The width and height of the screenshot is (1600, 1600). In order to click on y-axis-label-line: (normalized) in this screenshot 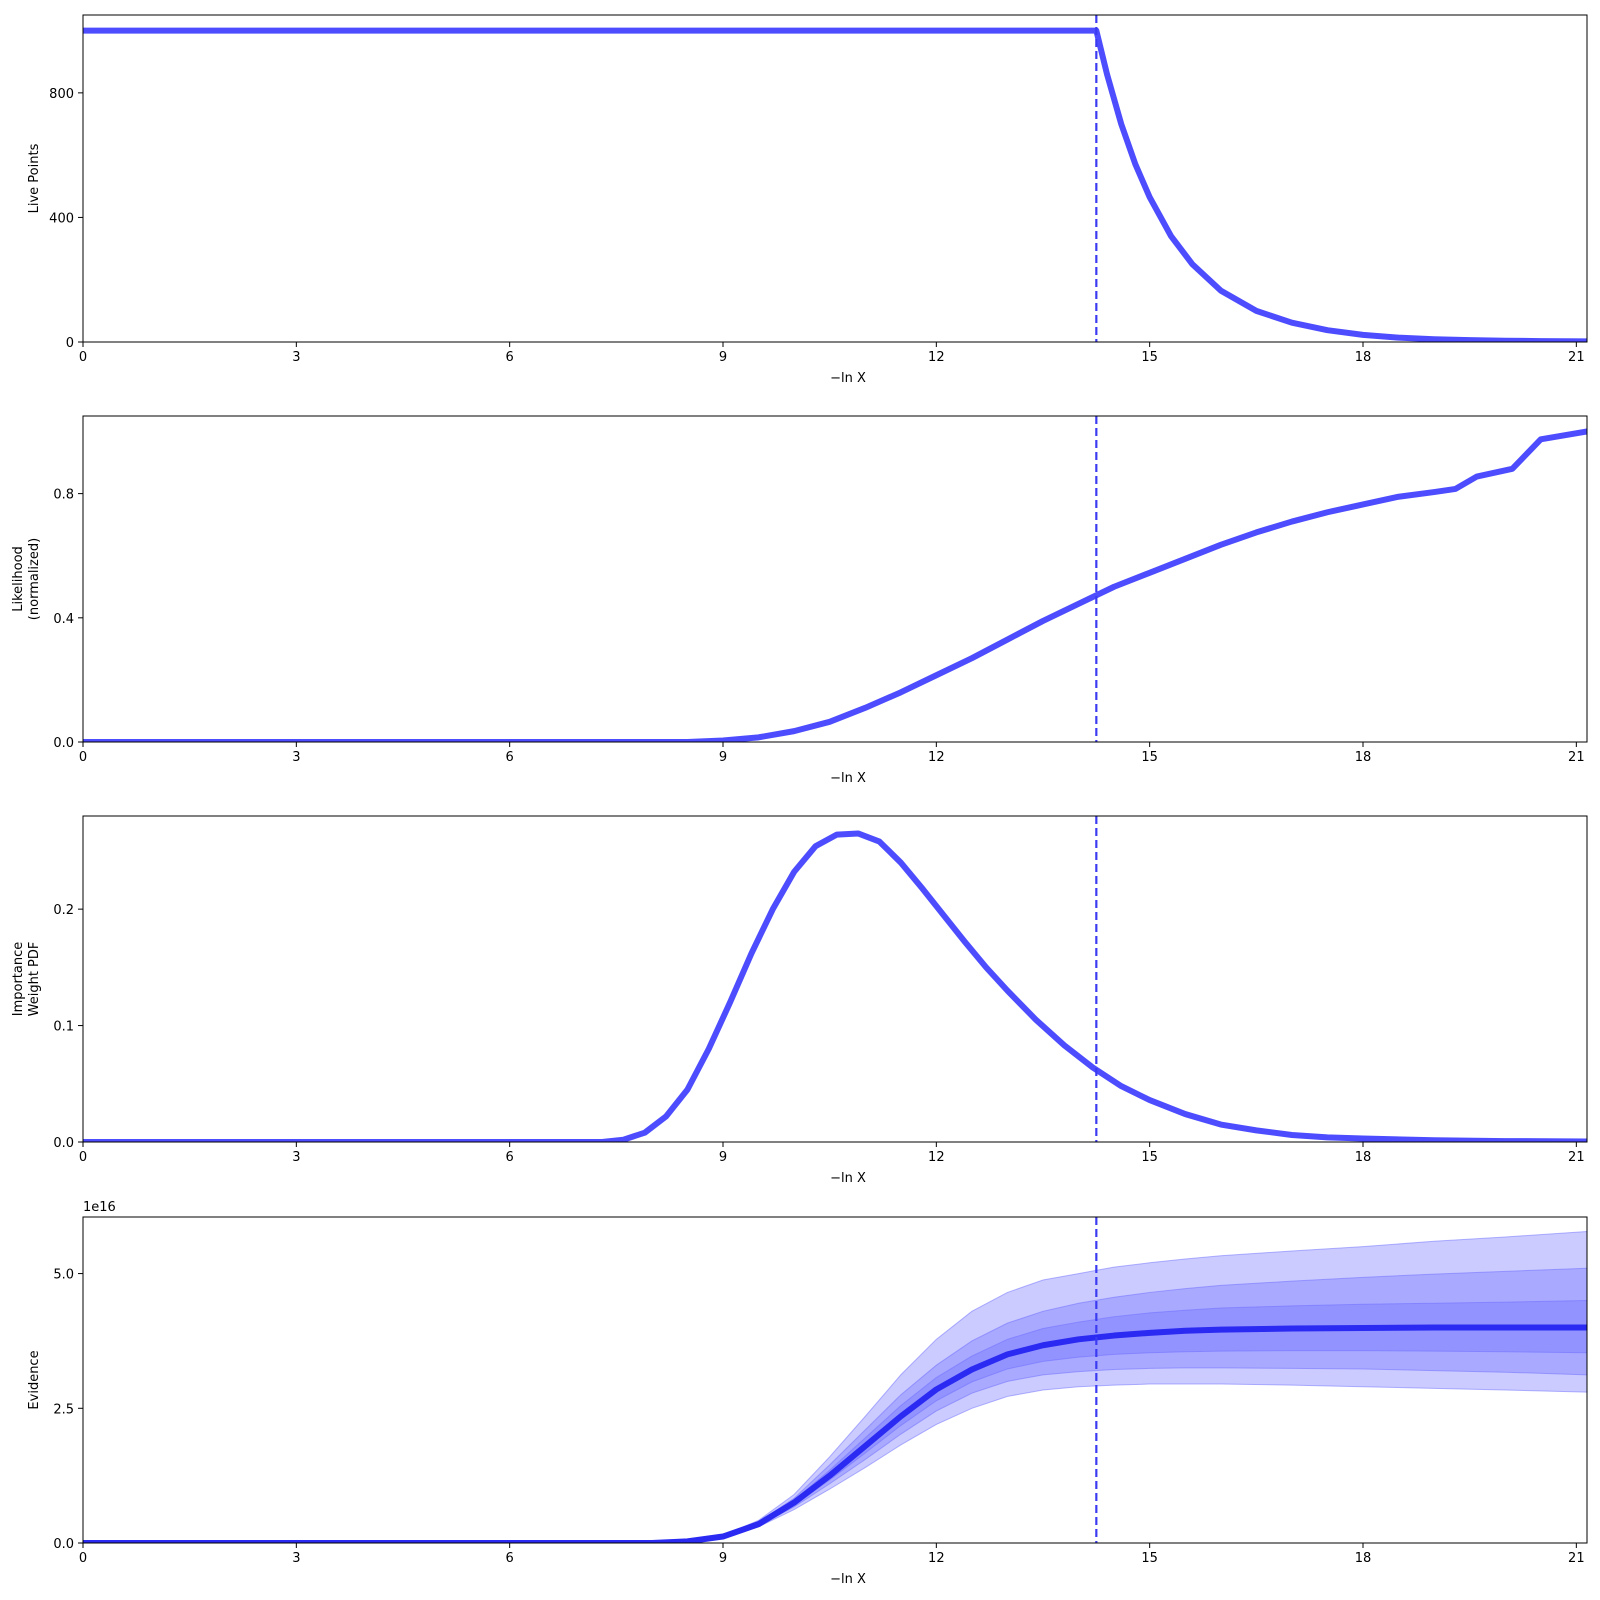, I will do `click(34, 579)`.